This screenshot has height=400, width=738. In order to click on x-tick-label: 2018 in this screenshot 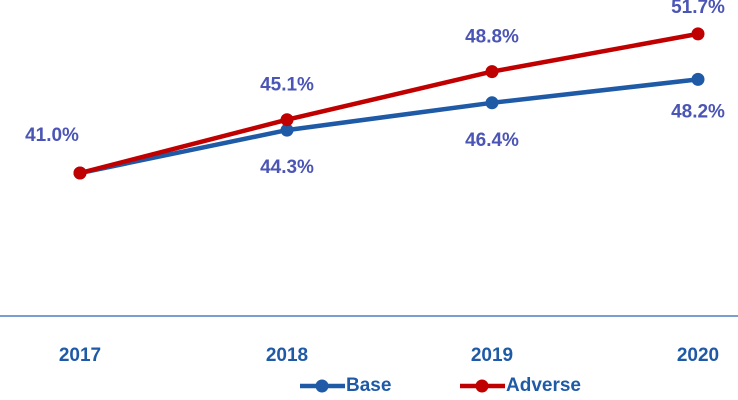, I will do `click(287, 355)`.